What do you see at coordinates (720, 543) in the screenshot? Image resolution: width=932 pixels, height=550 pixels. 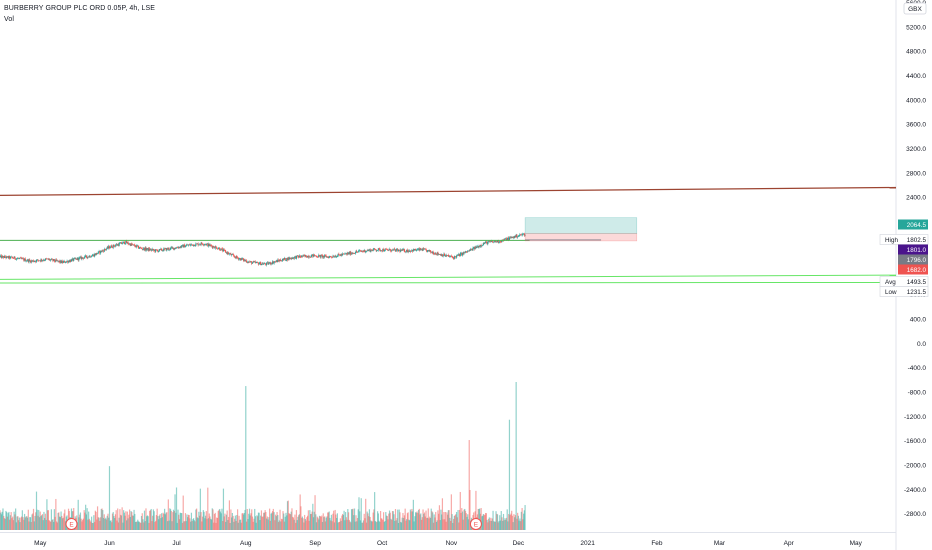 I see `x-tick-label: Mar` at bounding box center [720, 543].